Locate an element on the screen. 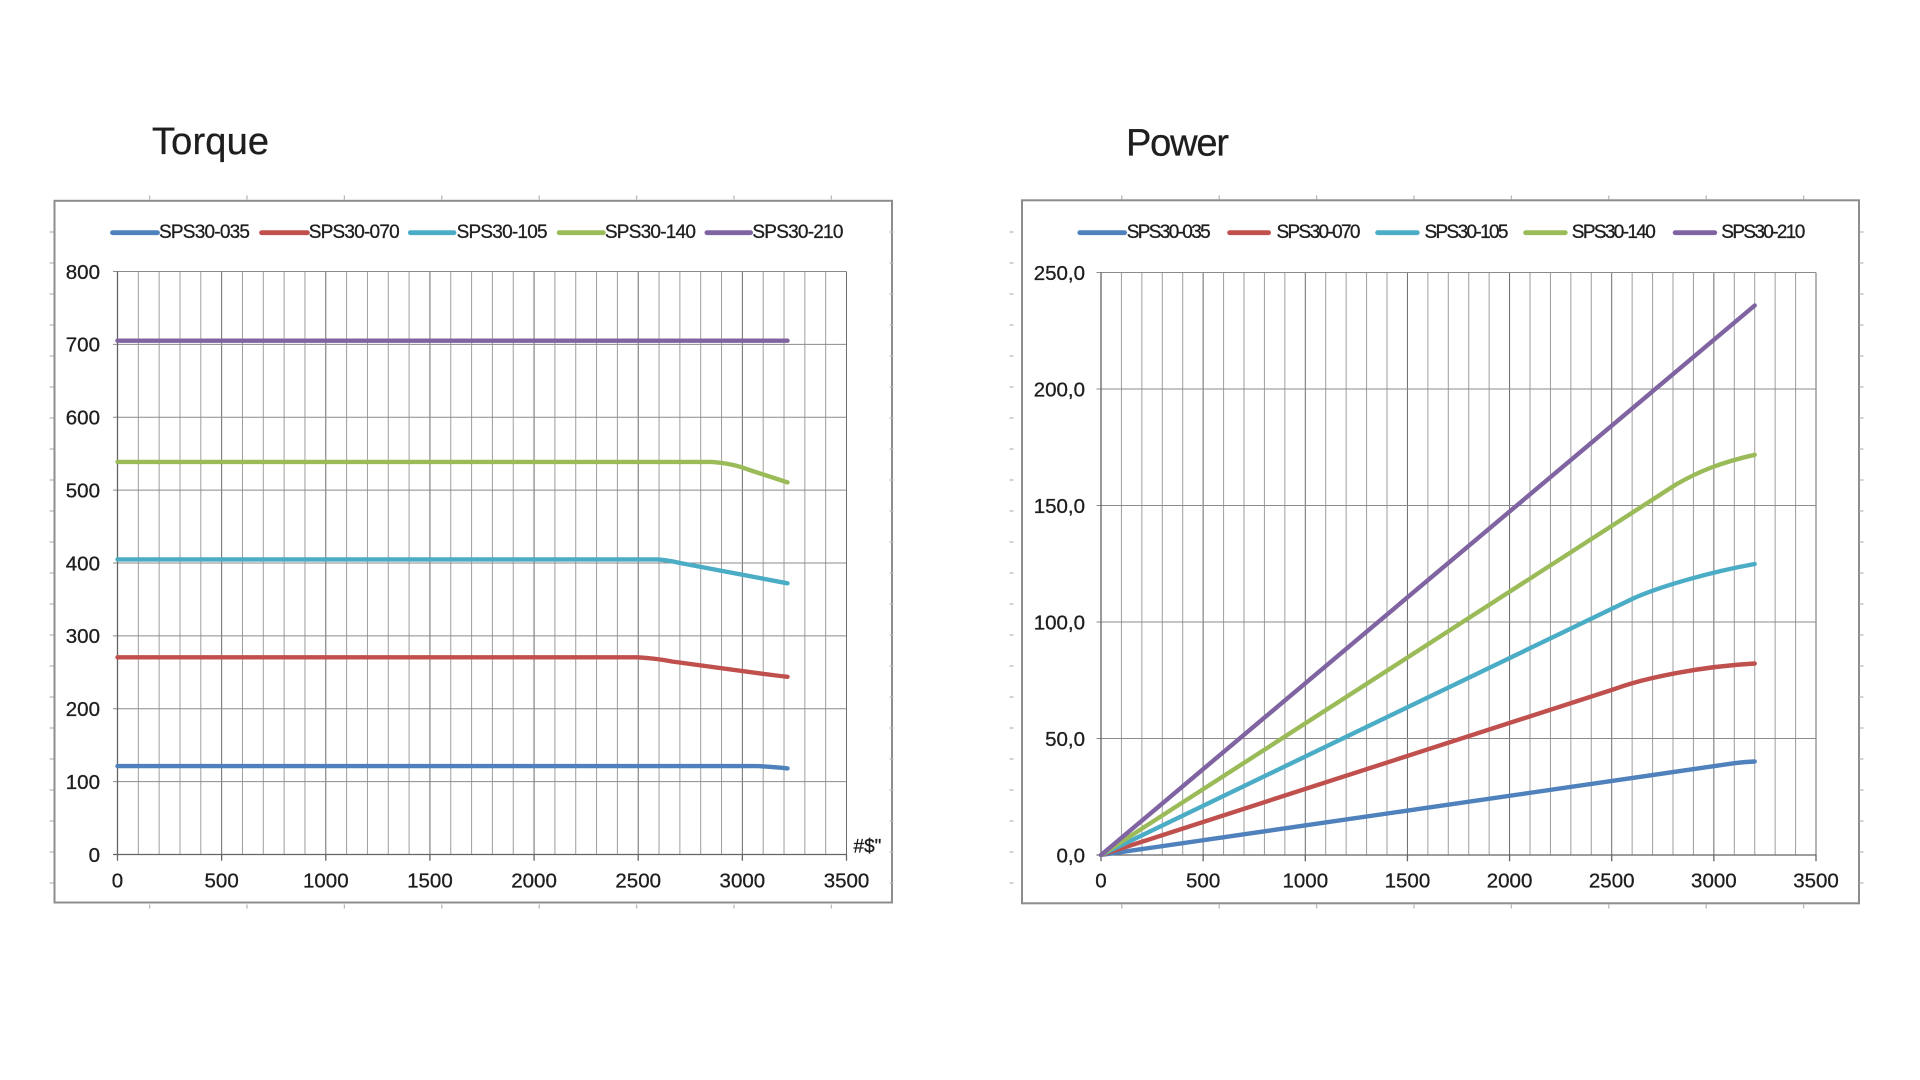 The height and width of the screenshot is (1080, 1920). svg-text: 50,0 is located at coordinates (1065, 739).